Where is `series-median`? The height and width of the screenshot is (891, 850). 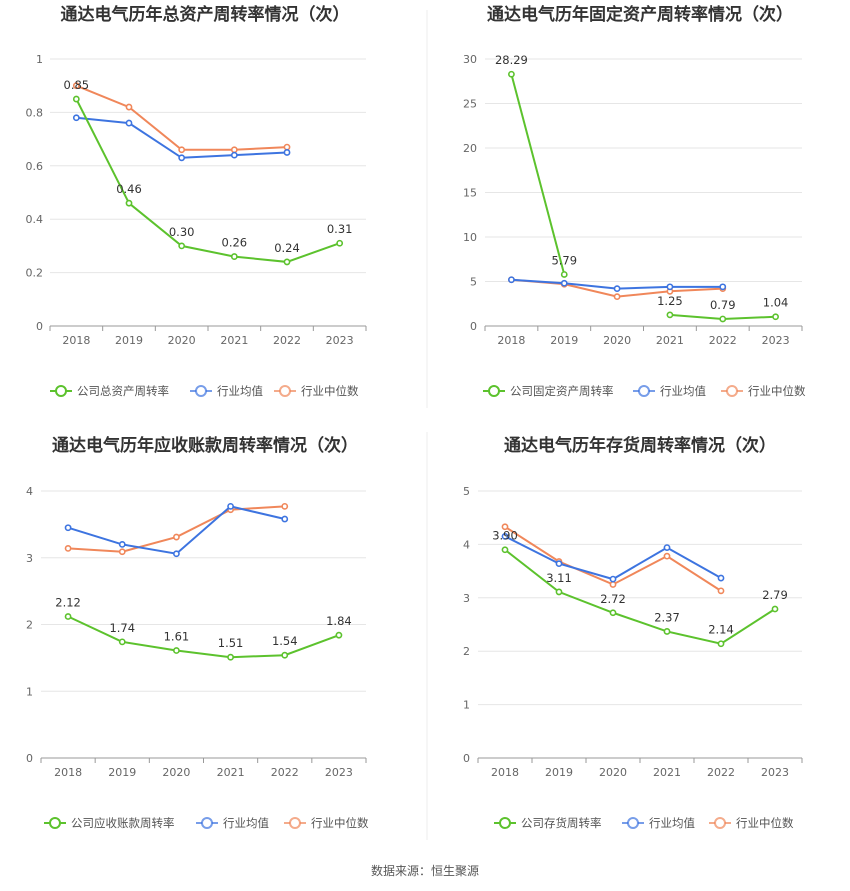 series-median is located at coordinates (176, 529).